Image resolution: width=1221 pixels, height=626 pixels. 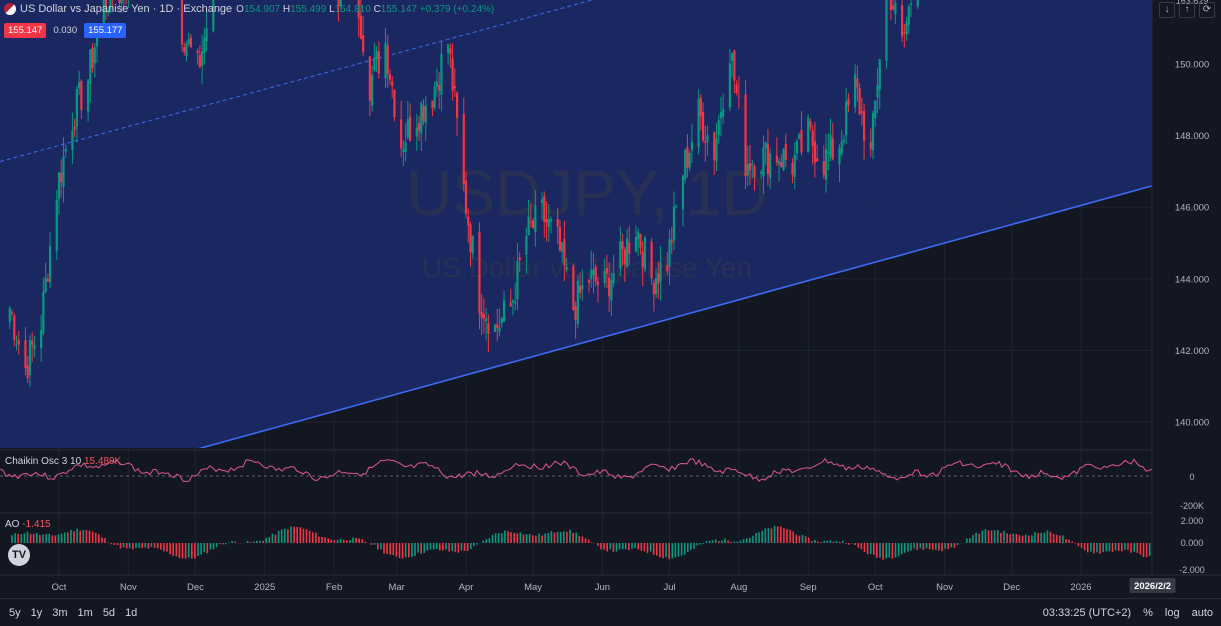 I want to click on arrow-down-icon: ↓, so click(x=1167, y=10).